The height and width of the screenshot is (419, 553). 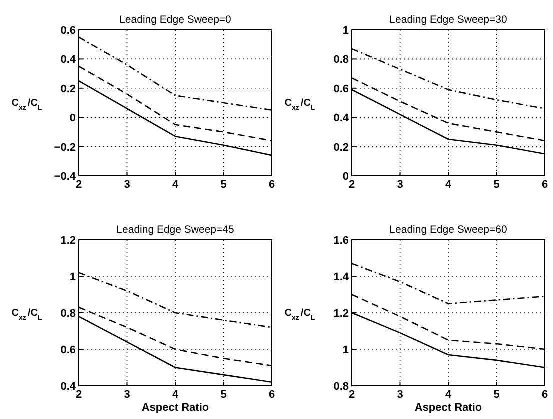 What do you see at coordinates (175, 230) in the screenshot?
I see `chart-title: Leading Edge Sweep=45` at bounding box center [175, 230].